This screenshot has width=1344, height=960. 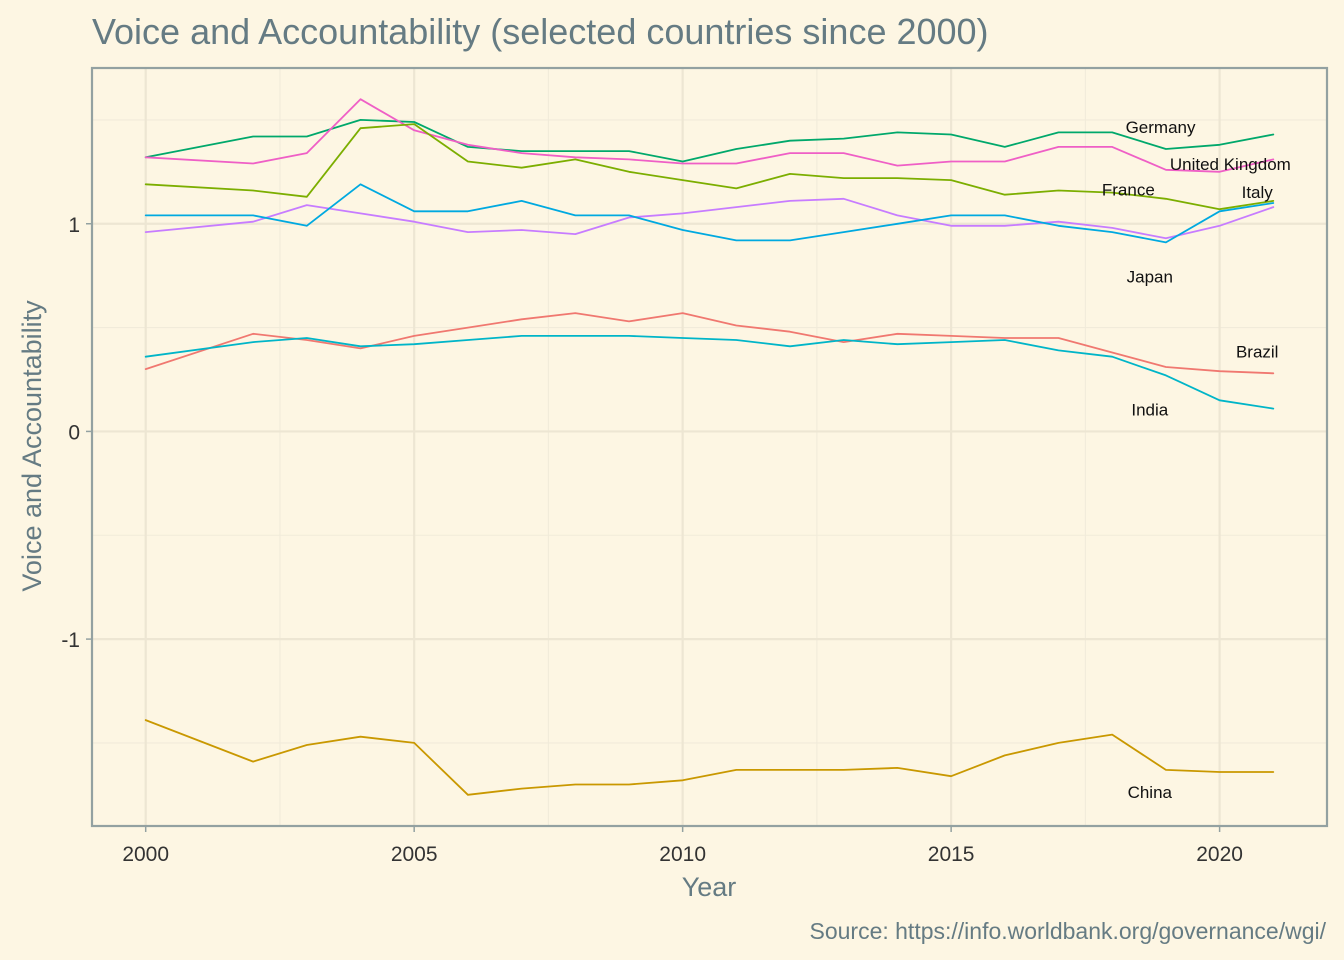 I want to click on series-label-india: India, so click(x=1149, y=409).